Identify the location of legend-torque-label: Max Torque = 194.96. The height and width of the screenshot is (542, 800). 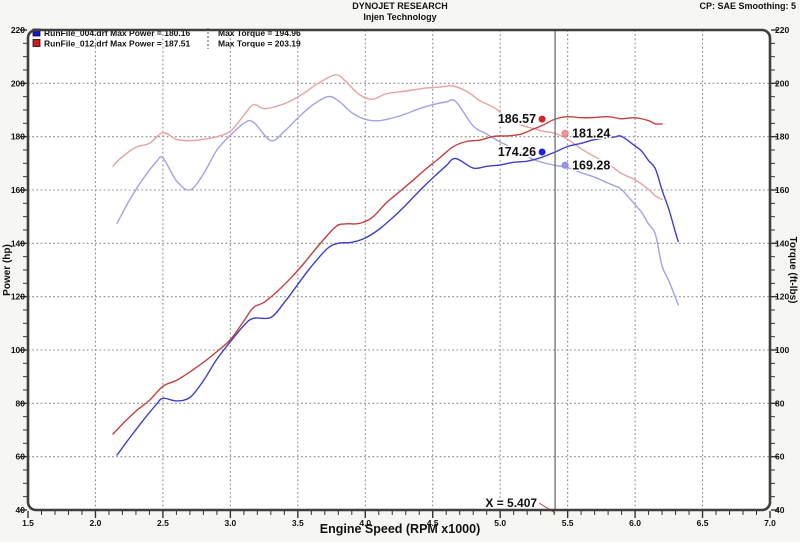
(259, 33).